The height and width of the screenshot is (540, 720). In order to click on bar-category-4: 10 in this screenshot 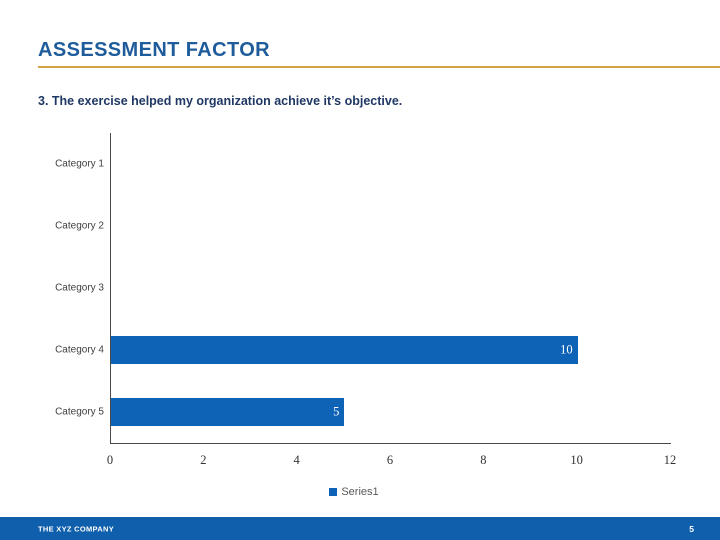, I will do `click(344, 350)`.